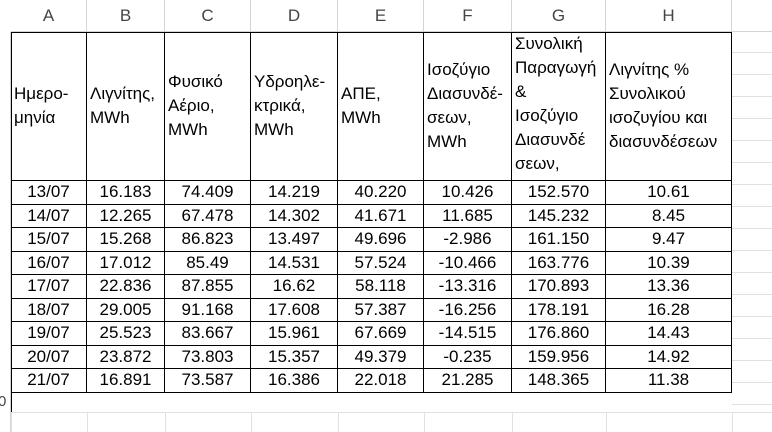 The width and height of the screenshot is (772, 432). Describe the element at coordinates (468, 16) in the screenshot. I see `column-header-f: F` at that location.